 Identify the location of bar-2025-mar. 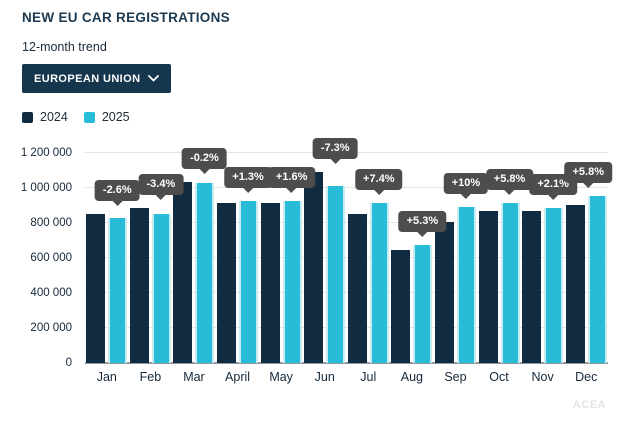
(205, 272).